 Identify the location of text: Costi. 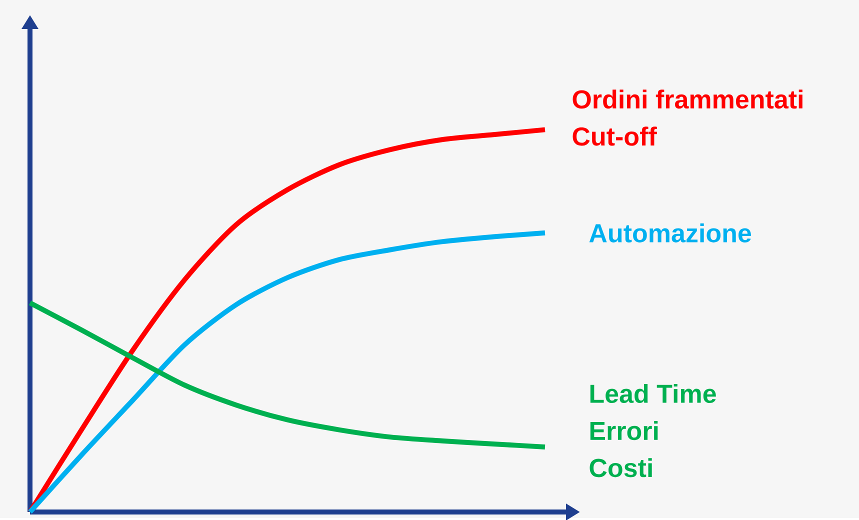
(621, 468).